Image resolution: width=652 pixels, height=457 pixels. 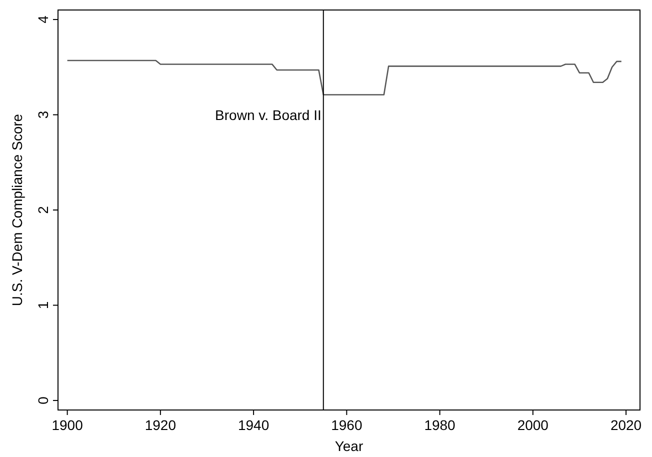 I want to click on x-tick-label: 1920, so click(x=160, y=425).